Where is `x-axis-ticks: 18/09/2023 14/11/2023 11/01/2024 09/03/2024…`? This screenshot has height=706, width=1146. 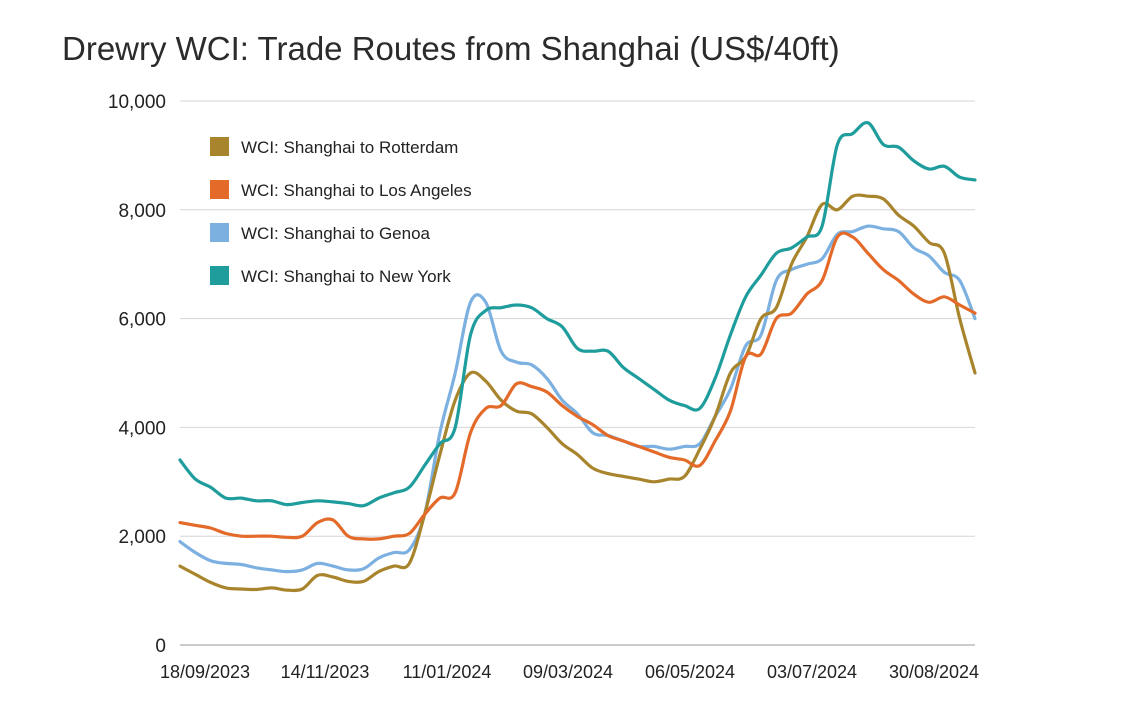
x-axis-ticks: 18/09/2023 14/11/2023 11/01/2024 09/03/2024… is located at coordinates (569, 672).